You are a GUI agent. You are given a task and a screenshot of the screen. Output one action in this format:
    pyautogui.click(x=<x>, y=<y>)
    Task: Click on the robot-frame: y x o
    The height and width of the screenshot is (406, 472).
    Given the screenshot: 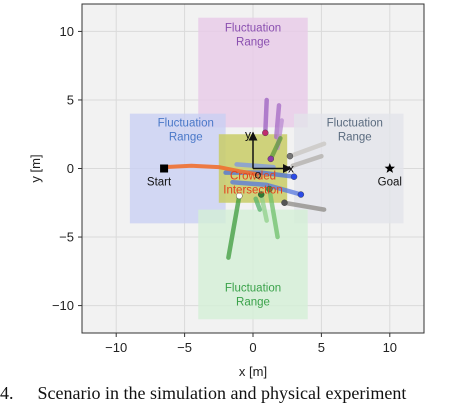 What is the action you would take?
    pyautogui.click(x=269, y=155)
    